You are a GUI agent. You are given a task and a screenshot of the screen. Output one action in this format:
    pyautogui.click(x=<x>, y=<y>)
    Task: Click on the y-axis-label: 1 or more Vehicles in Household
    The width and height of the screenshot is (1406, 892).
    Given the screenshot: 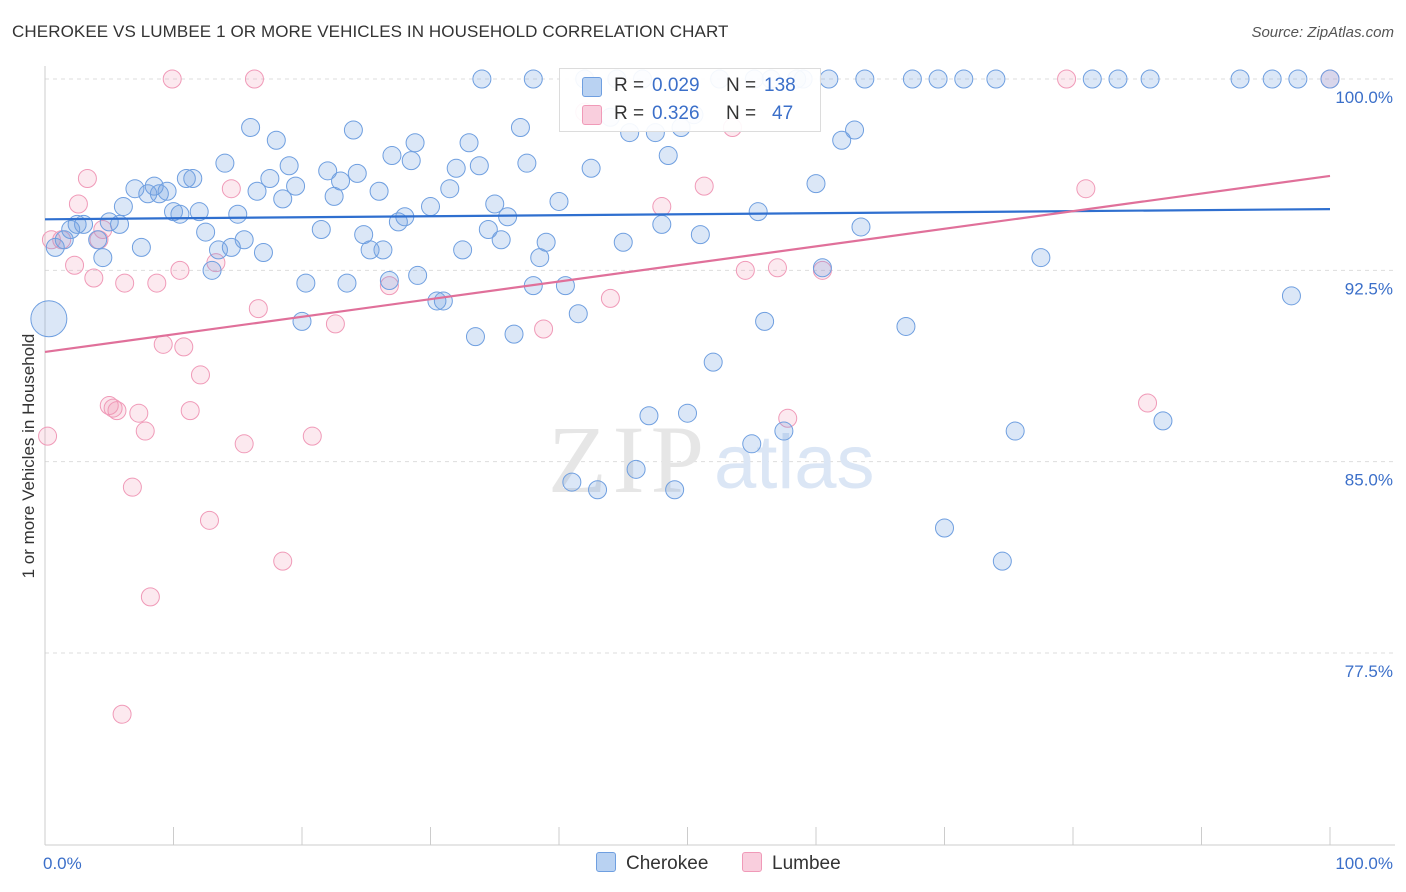 What is the action you would take?
    pyautogui.click(x=28, y=456)
    